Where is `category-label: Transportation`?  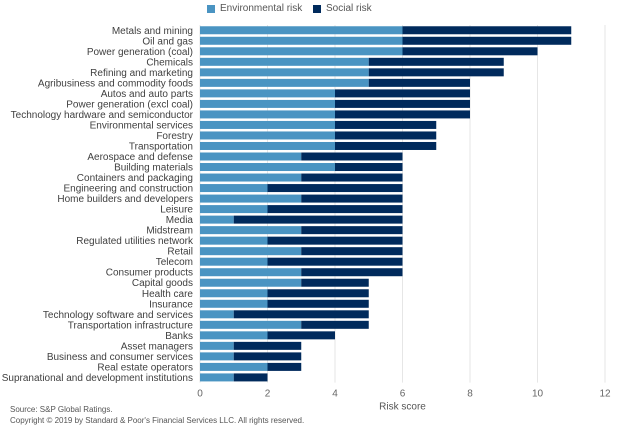
category-label: Transportation is located at coordinates (161, 146).